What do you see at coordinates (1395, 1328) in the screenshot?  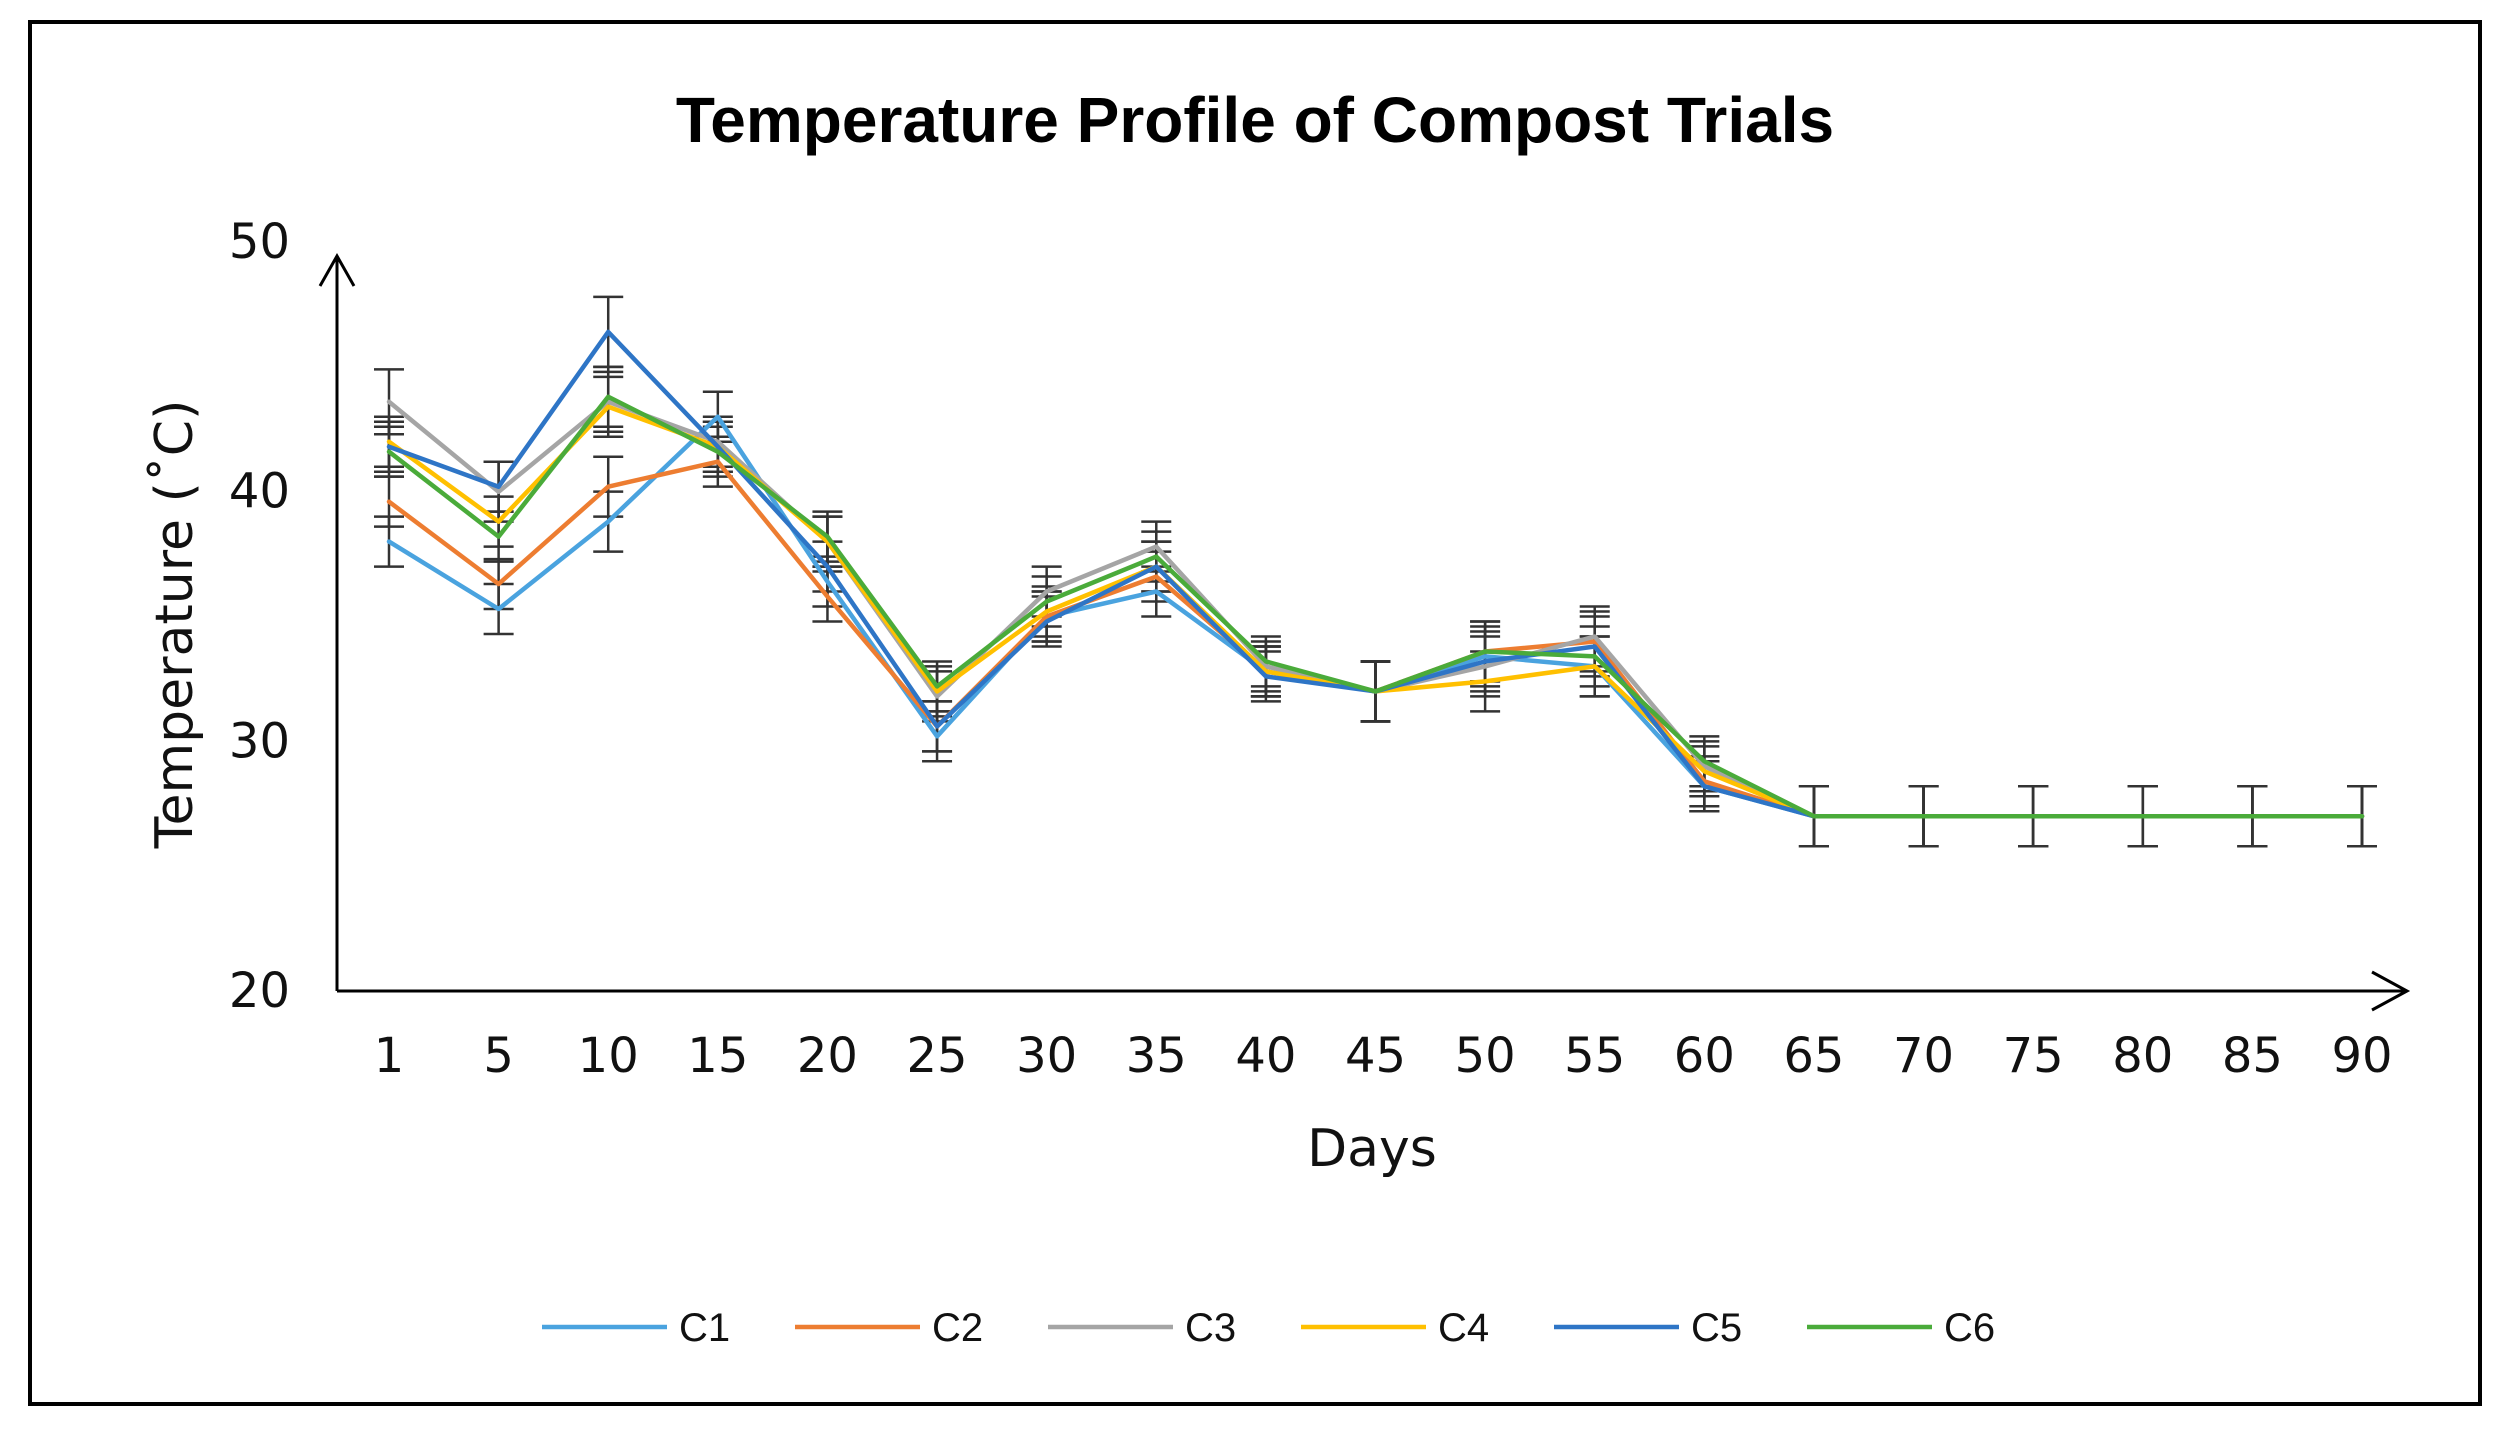 I see `legend-item-c4: C4` at bounding box center [1395, 1328].